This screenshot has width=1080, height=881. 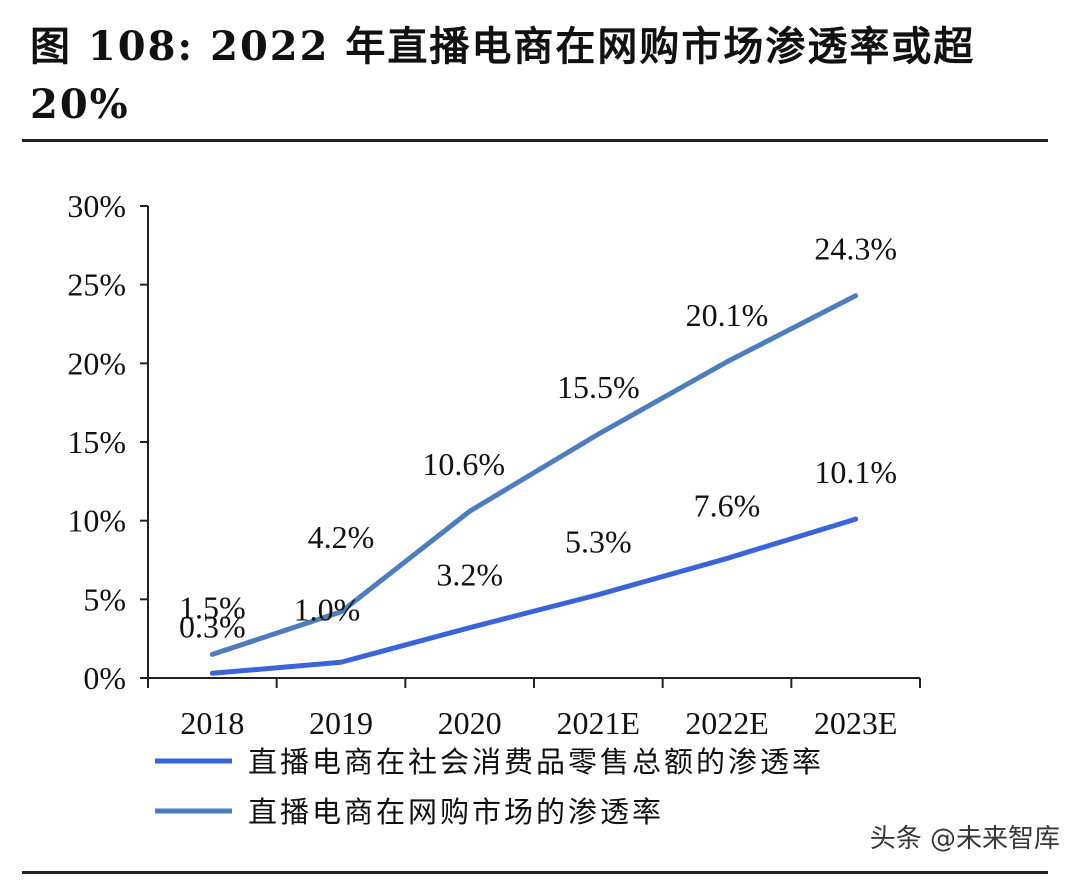 What do you see at coordinates (212, 607) in the screenshot?
I see `data-label: 1.5%` at bounding box center [212, 607].